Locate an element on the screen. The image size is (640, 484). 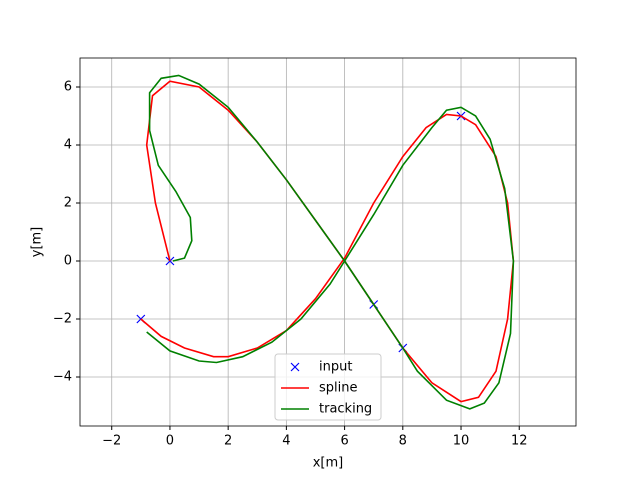
legend-label: input is located at coordinates (335, 367).